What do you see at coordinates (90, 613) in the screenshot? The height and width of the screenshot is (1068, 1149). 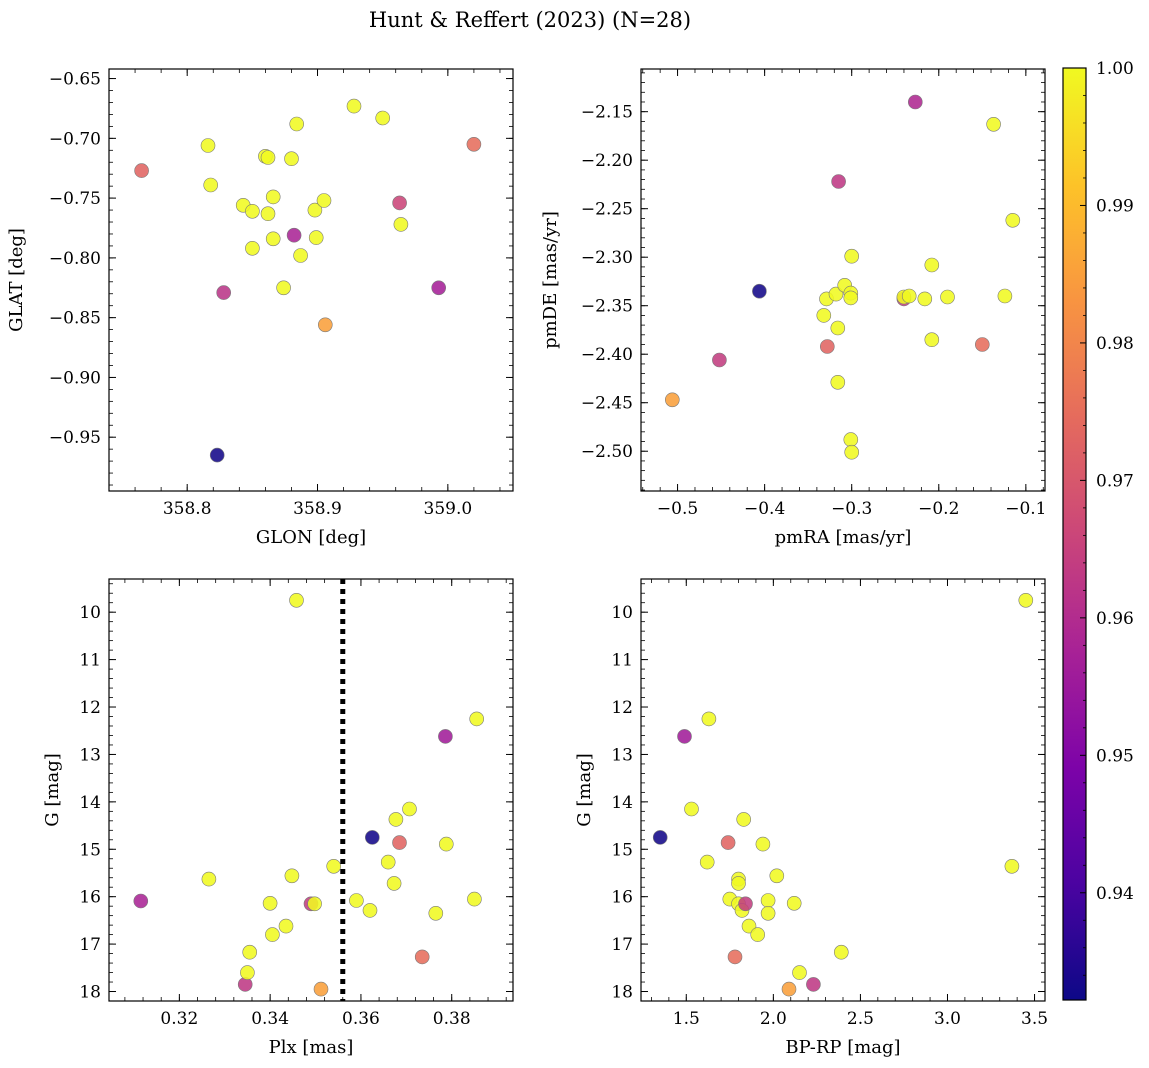 I see `y-tick-label: 10` at bounding box center [90, 613].